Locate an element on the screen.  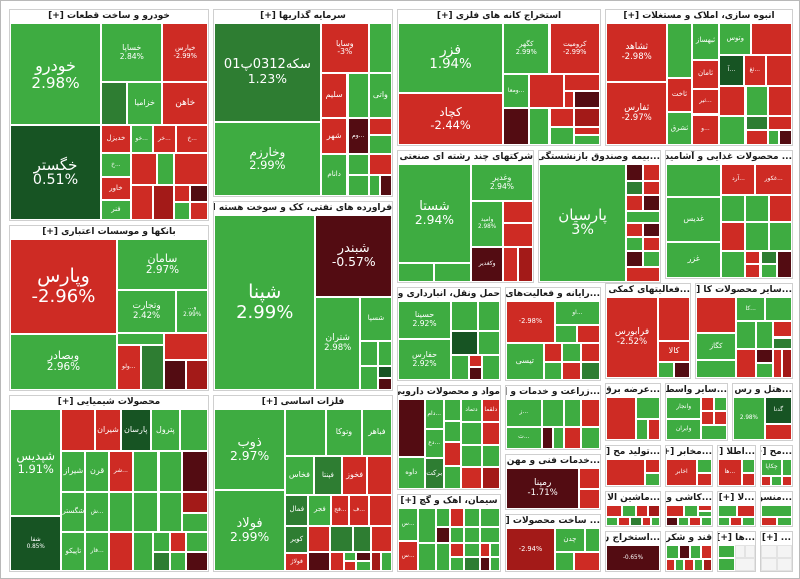
sector-header: ...خدمات فنی و مهن [+] is located at coordinates (553, 461).